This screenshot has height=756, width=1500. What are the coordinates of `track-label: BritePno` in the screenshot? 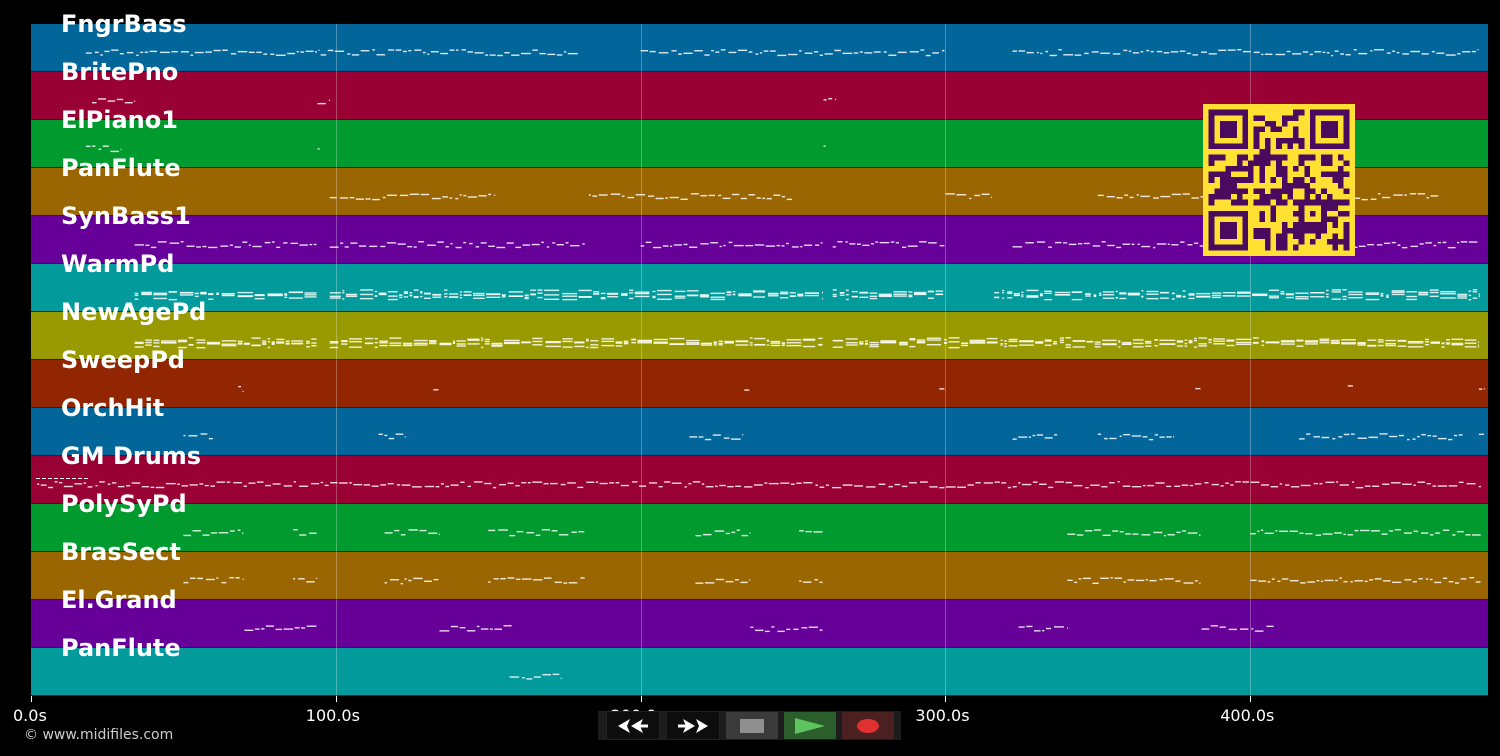 It's located at (120, 72).